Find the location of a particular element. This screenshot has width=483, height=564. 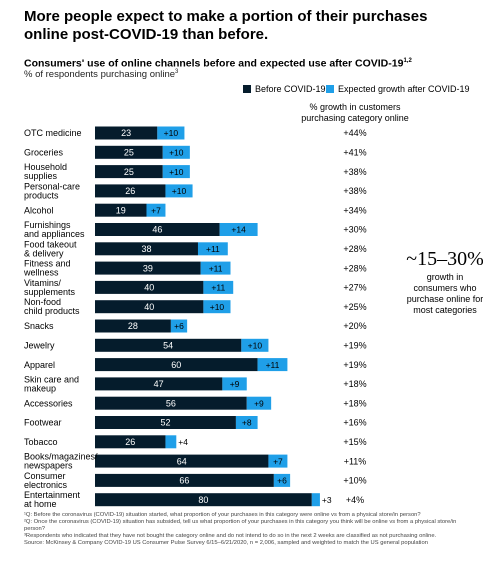

value-label-before-6: 38 is located at coordinates (146, 249).